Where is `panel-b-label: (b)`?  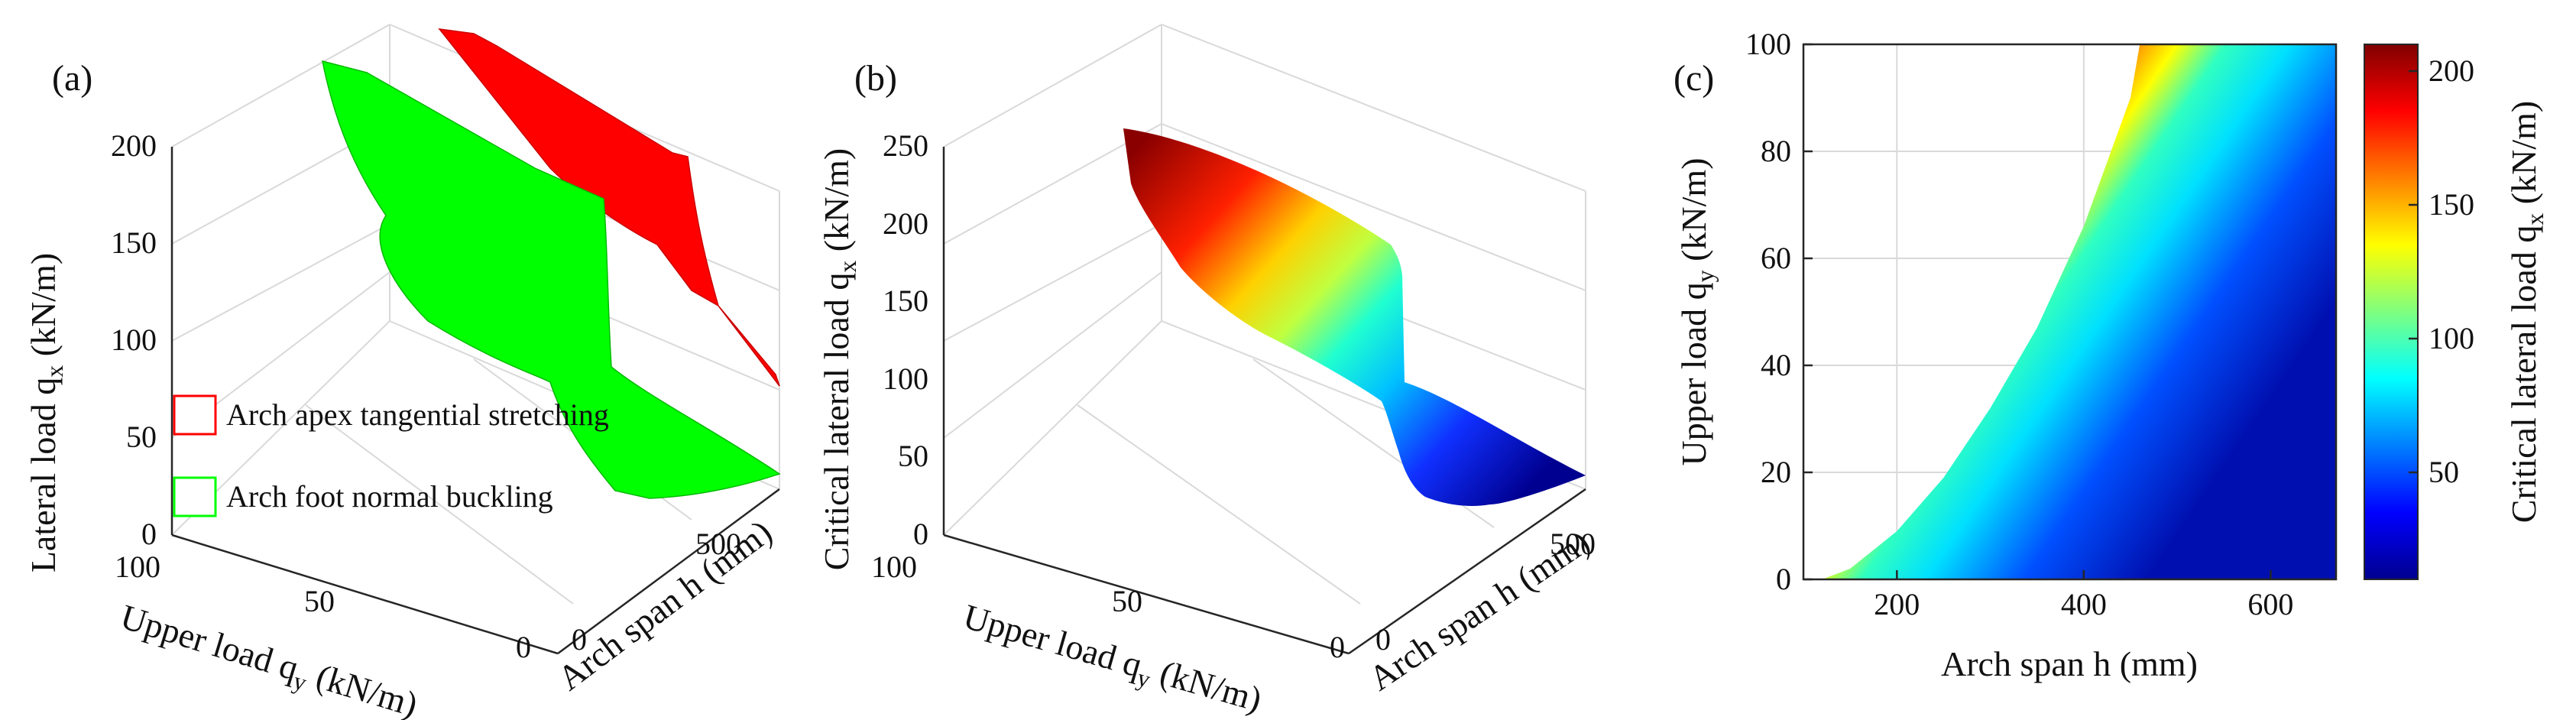
panel-b-label: (b) is located at coordinates (875, 78).